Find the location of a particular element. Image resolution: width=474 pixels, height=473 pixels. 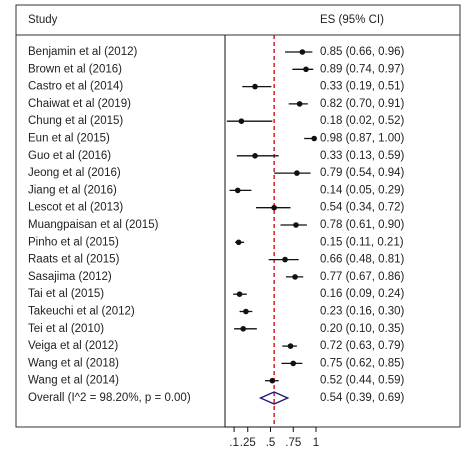

header-es: ES (95% CI) is located at coordinates (352, 20).